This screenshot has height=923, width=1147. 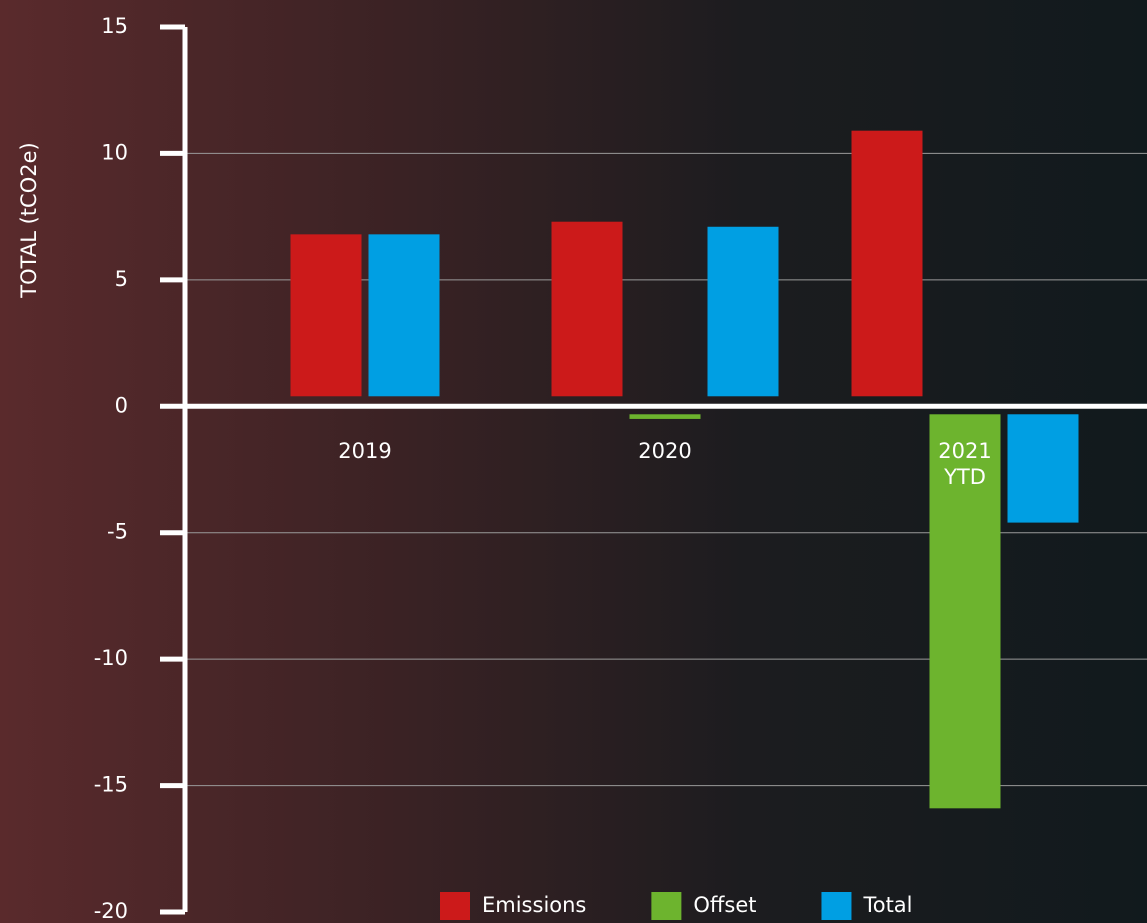 I want to click on y-tick-label: 0, so click(x=121, y=405).